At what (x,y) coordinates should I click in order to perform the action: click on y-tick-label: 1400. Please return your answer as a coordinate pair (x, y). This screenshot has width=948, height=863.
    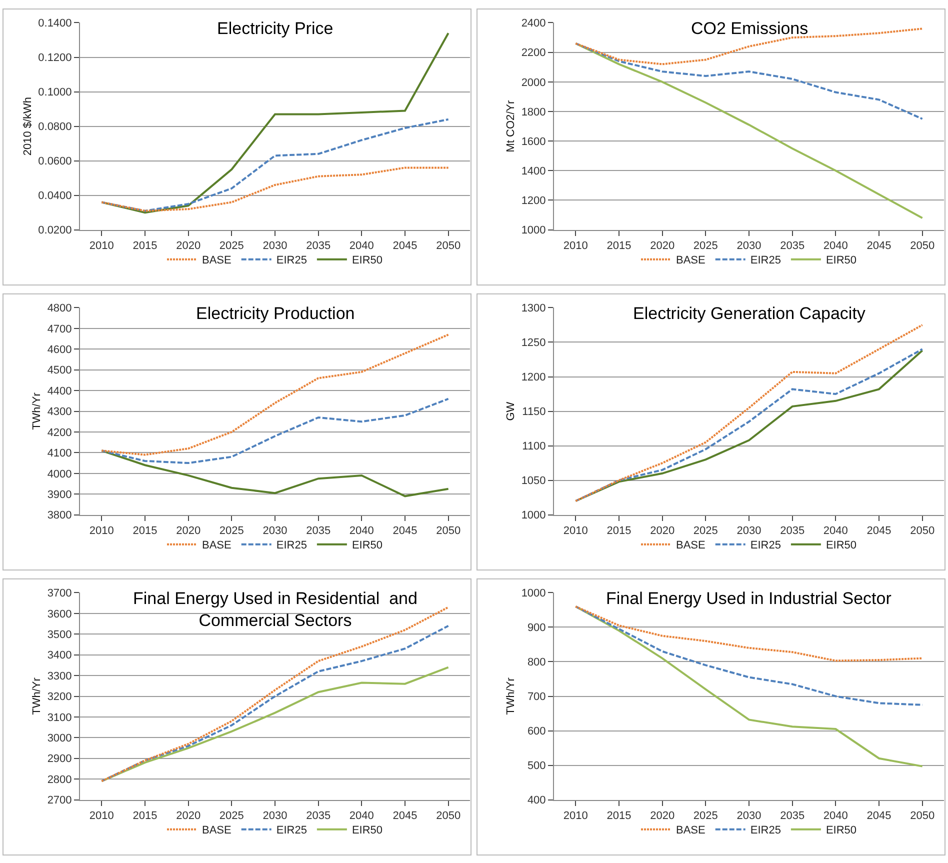
    Looking at the image, I should click on (533, 172).